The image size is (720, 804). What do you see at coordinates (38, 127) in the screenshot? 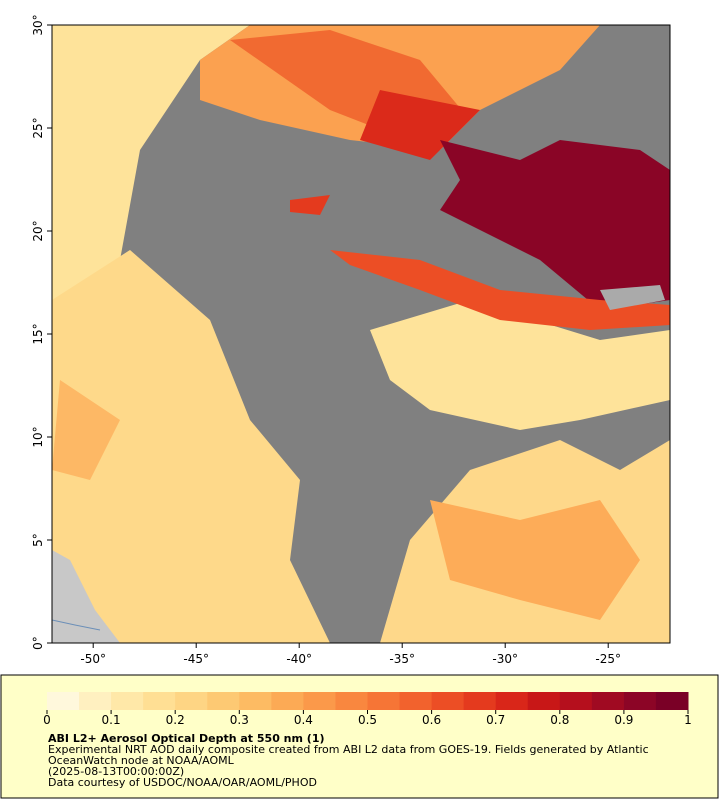
I see `y-tick-label: 25°` at bounding box center [38, 127].